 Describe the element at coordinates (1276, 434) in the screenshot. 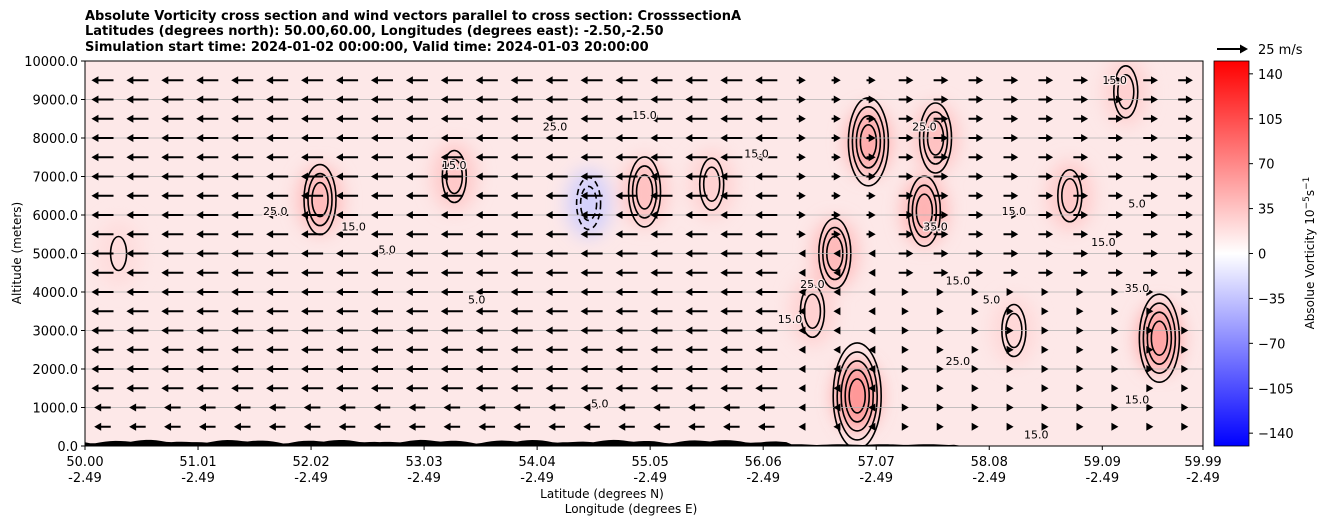

I see `colorbar-tick-label: −140` at that location.